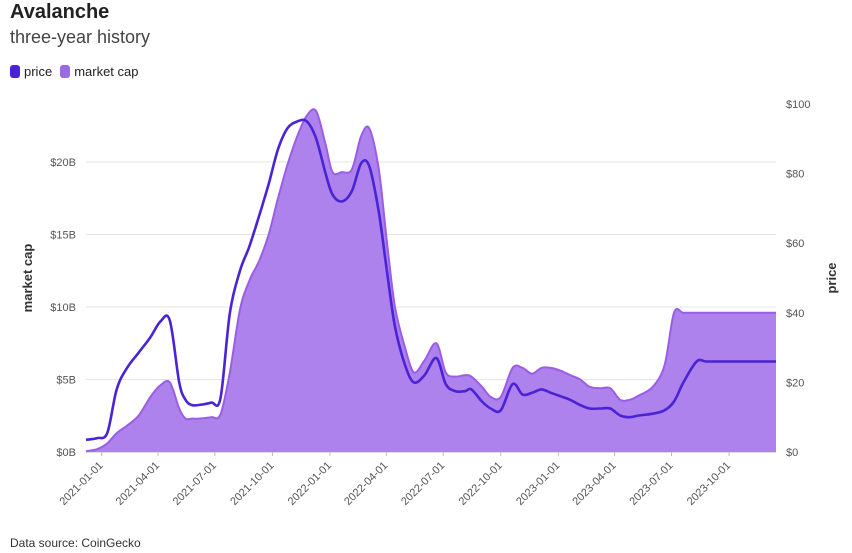 The height and width of the screenshot is (553, 852). I want to click on y-left-tick-label: $15B, so click(63, 236).